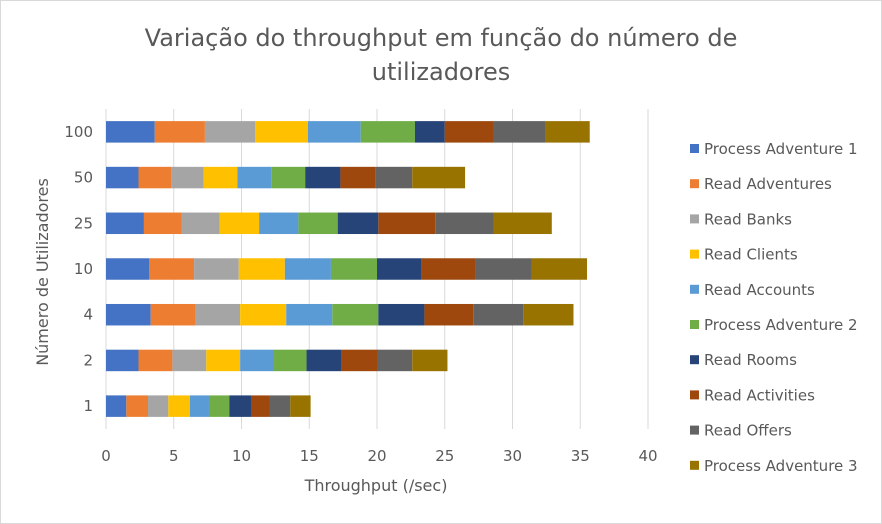 The height and width of the screenshot is (524, 882). I want to click on legend-label-8: Read Activities, so click(759, 395).